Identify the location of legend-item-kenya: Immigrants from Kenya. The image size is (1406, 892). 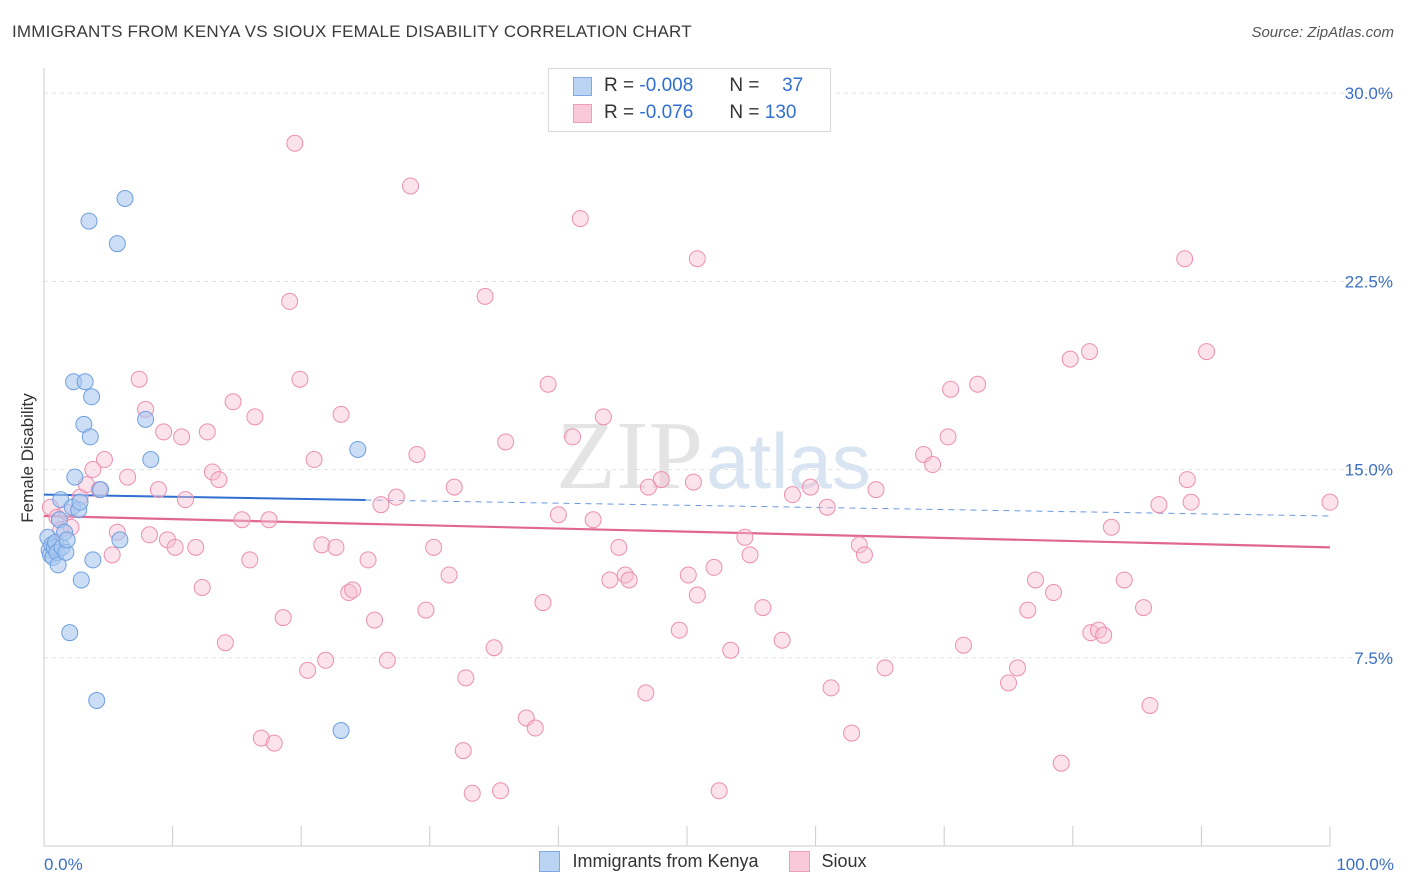
(649, 861).